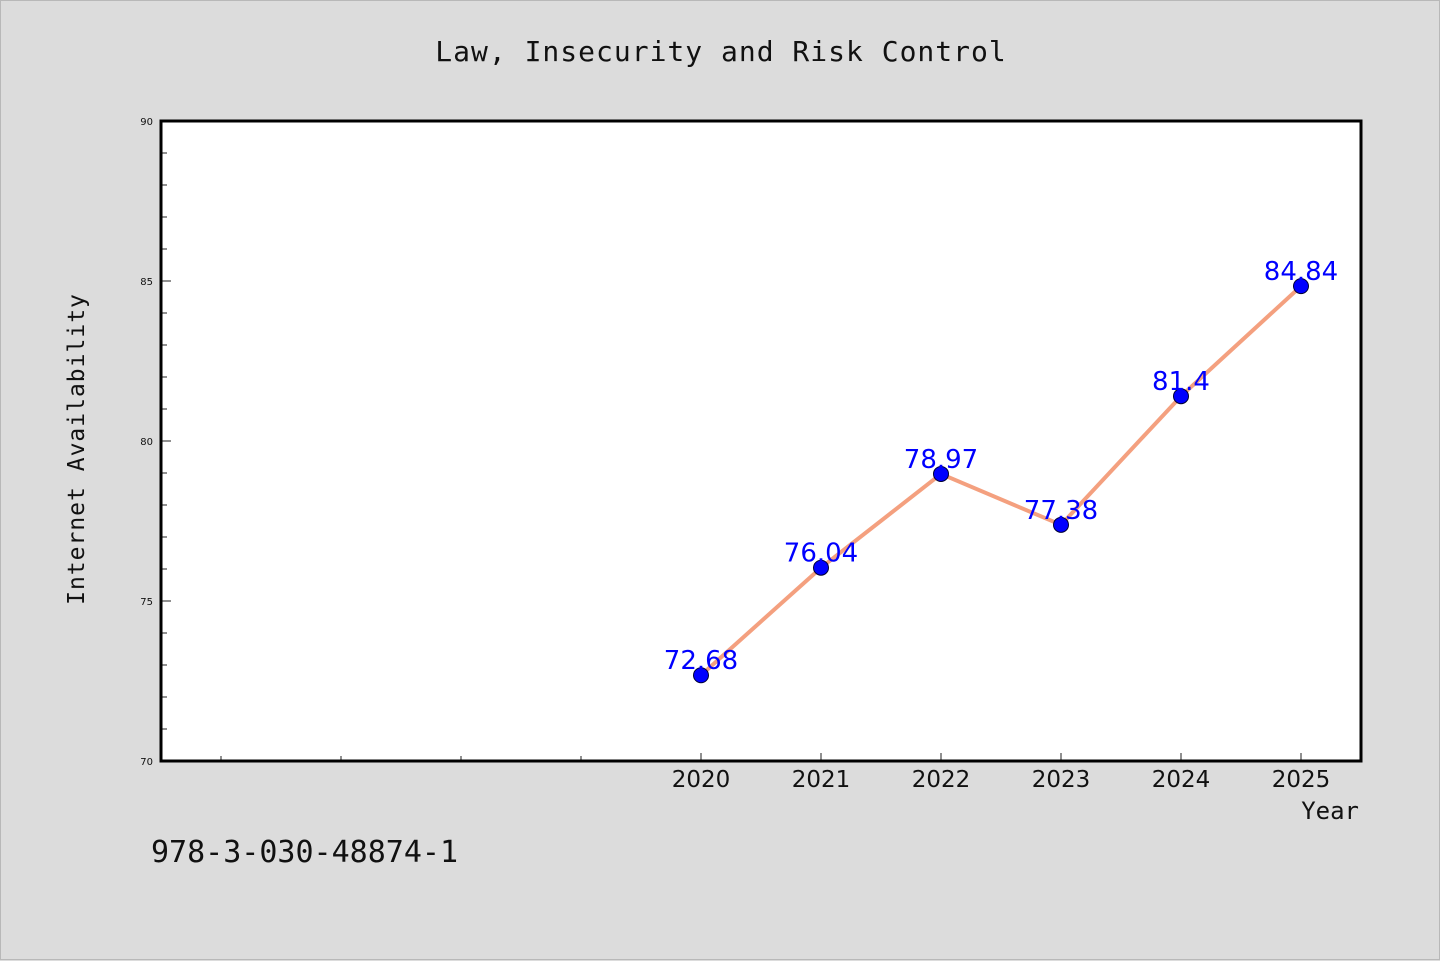 This screenshot has width=1440, height=961. Describe the element at coordinates (1061, 780) in the screenshot. I see `x-tick-label: 2023` at that location.